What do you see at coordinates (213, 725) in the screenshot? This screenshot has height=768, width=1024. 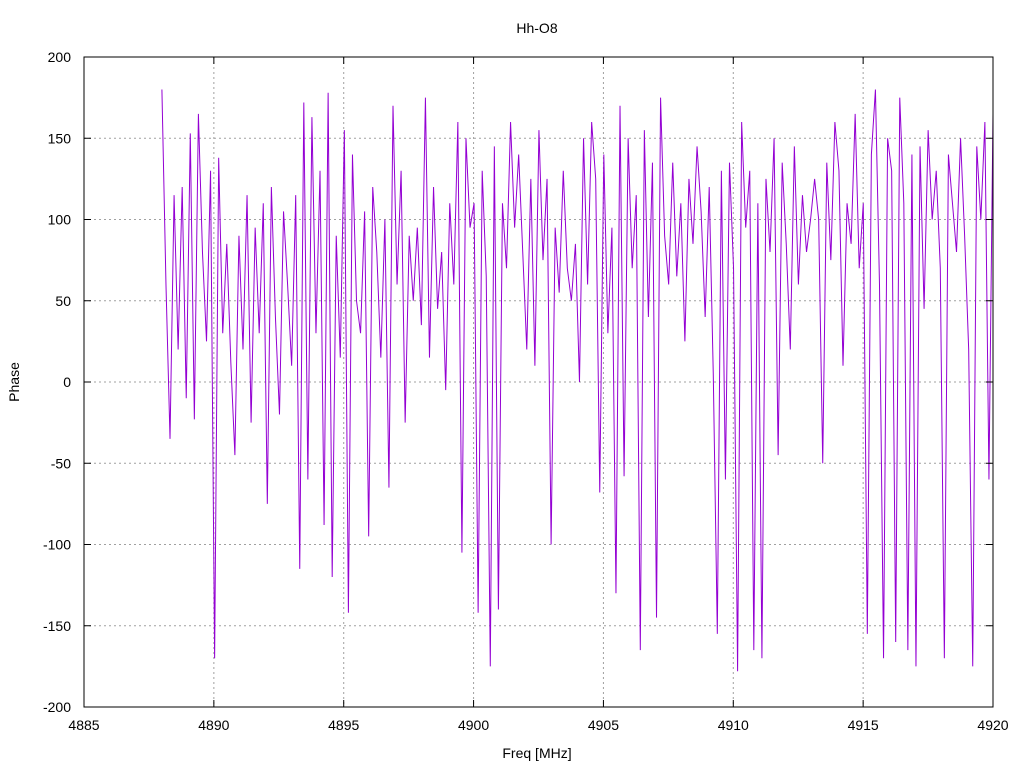 I see `x-tick-label: 4890` at bounding box center [213, 725].